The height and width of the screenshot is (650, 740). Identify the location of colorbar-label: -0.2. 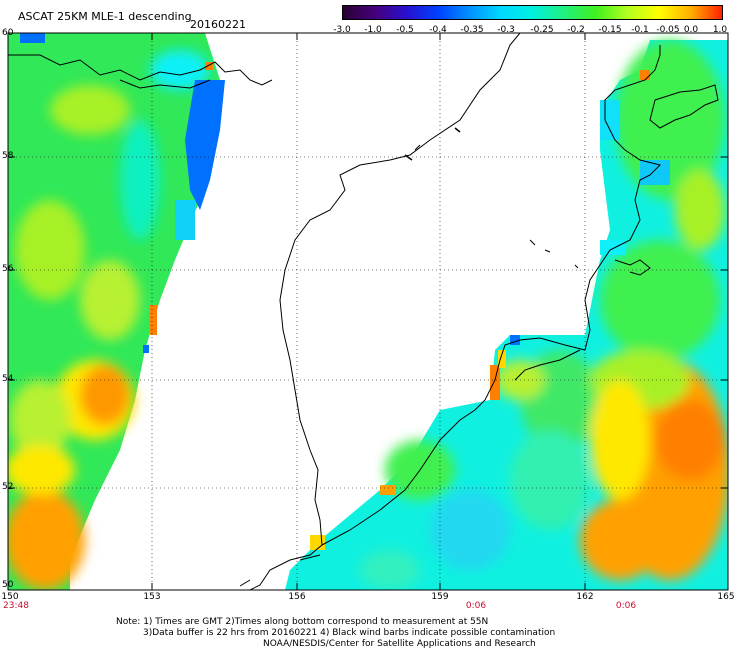
(576, 30).